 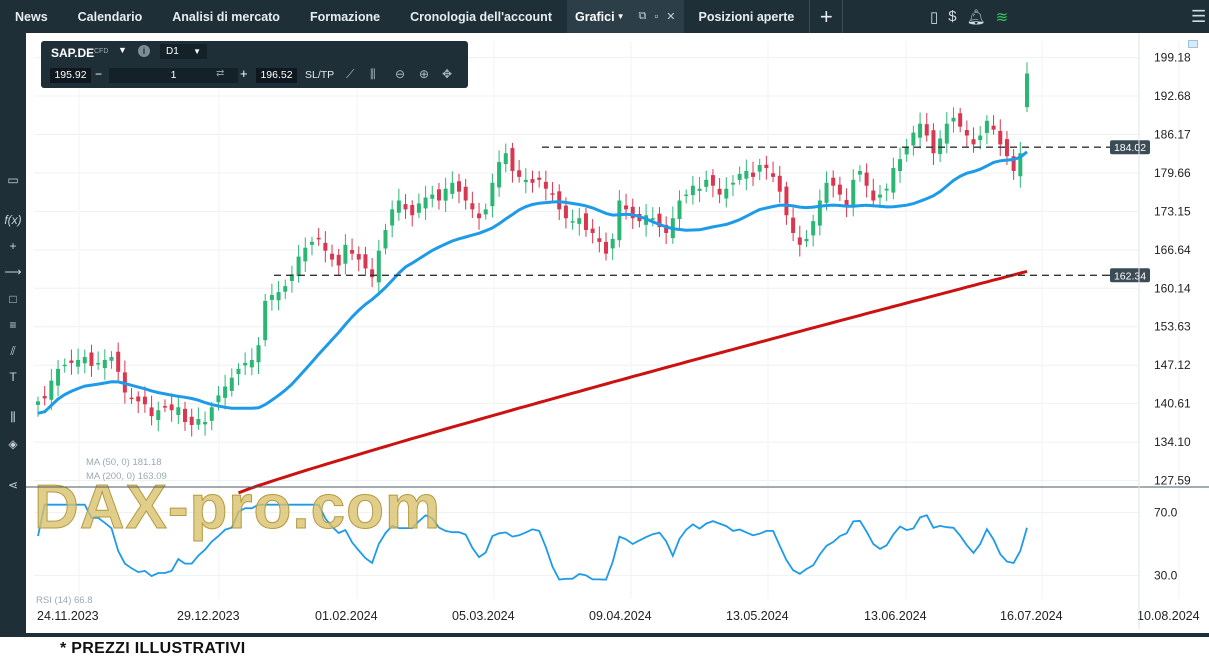 I want to click on line-chart-icon: ⟋, so click(x=350, y=74).